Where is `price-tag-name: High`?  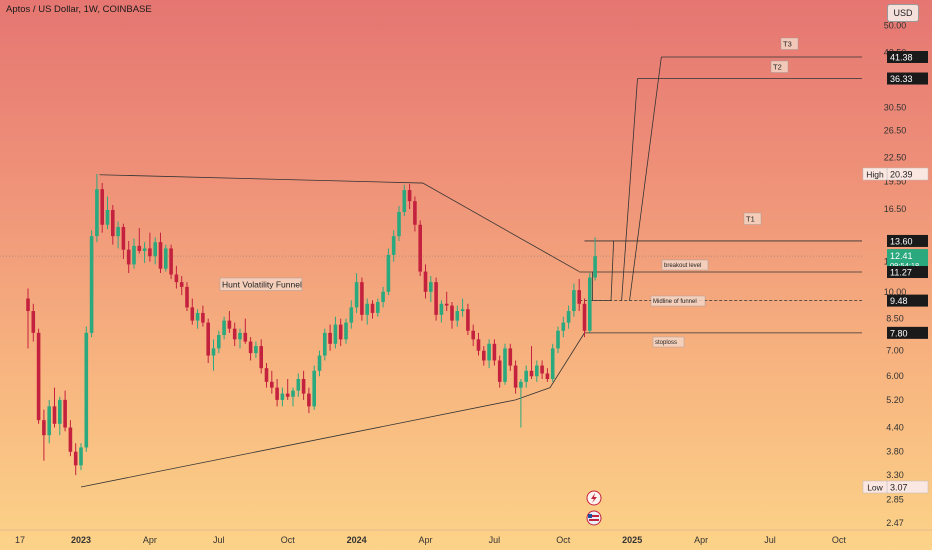 price-tag-name: High is located at coordinates (875, 175).